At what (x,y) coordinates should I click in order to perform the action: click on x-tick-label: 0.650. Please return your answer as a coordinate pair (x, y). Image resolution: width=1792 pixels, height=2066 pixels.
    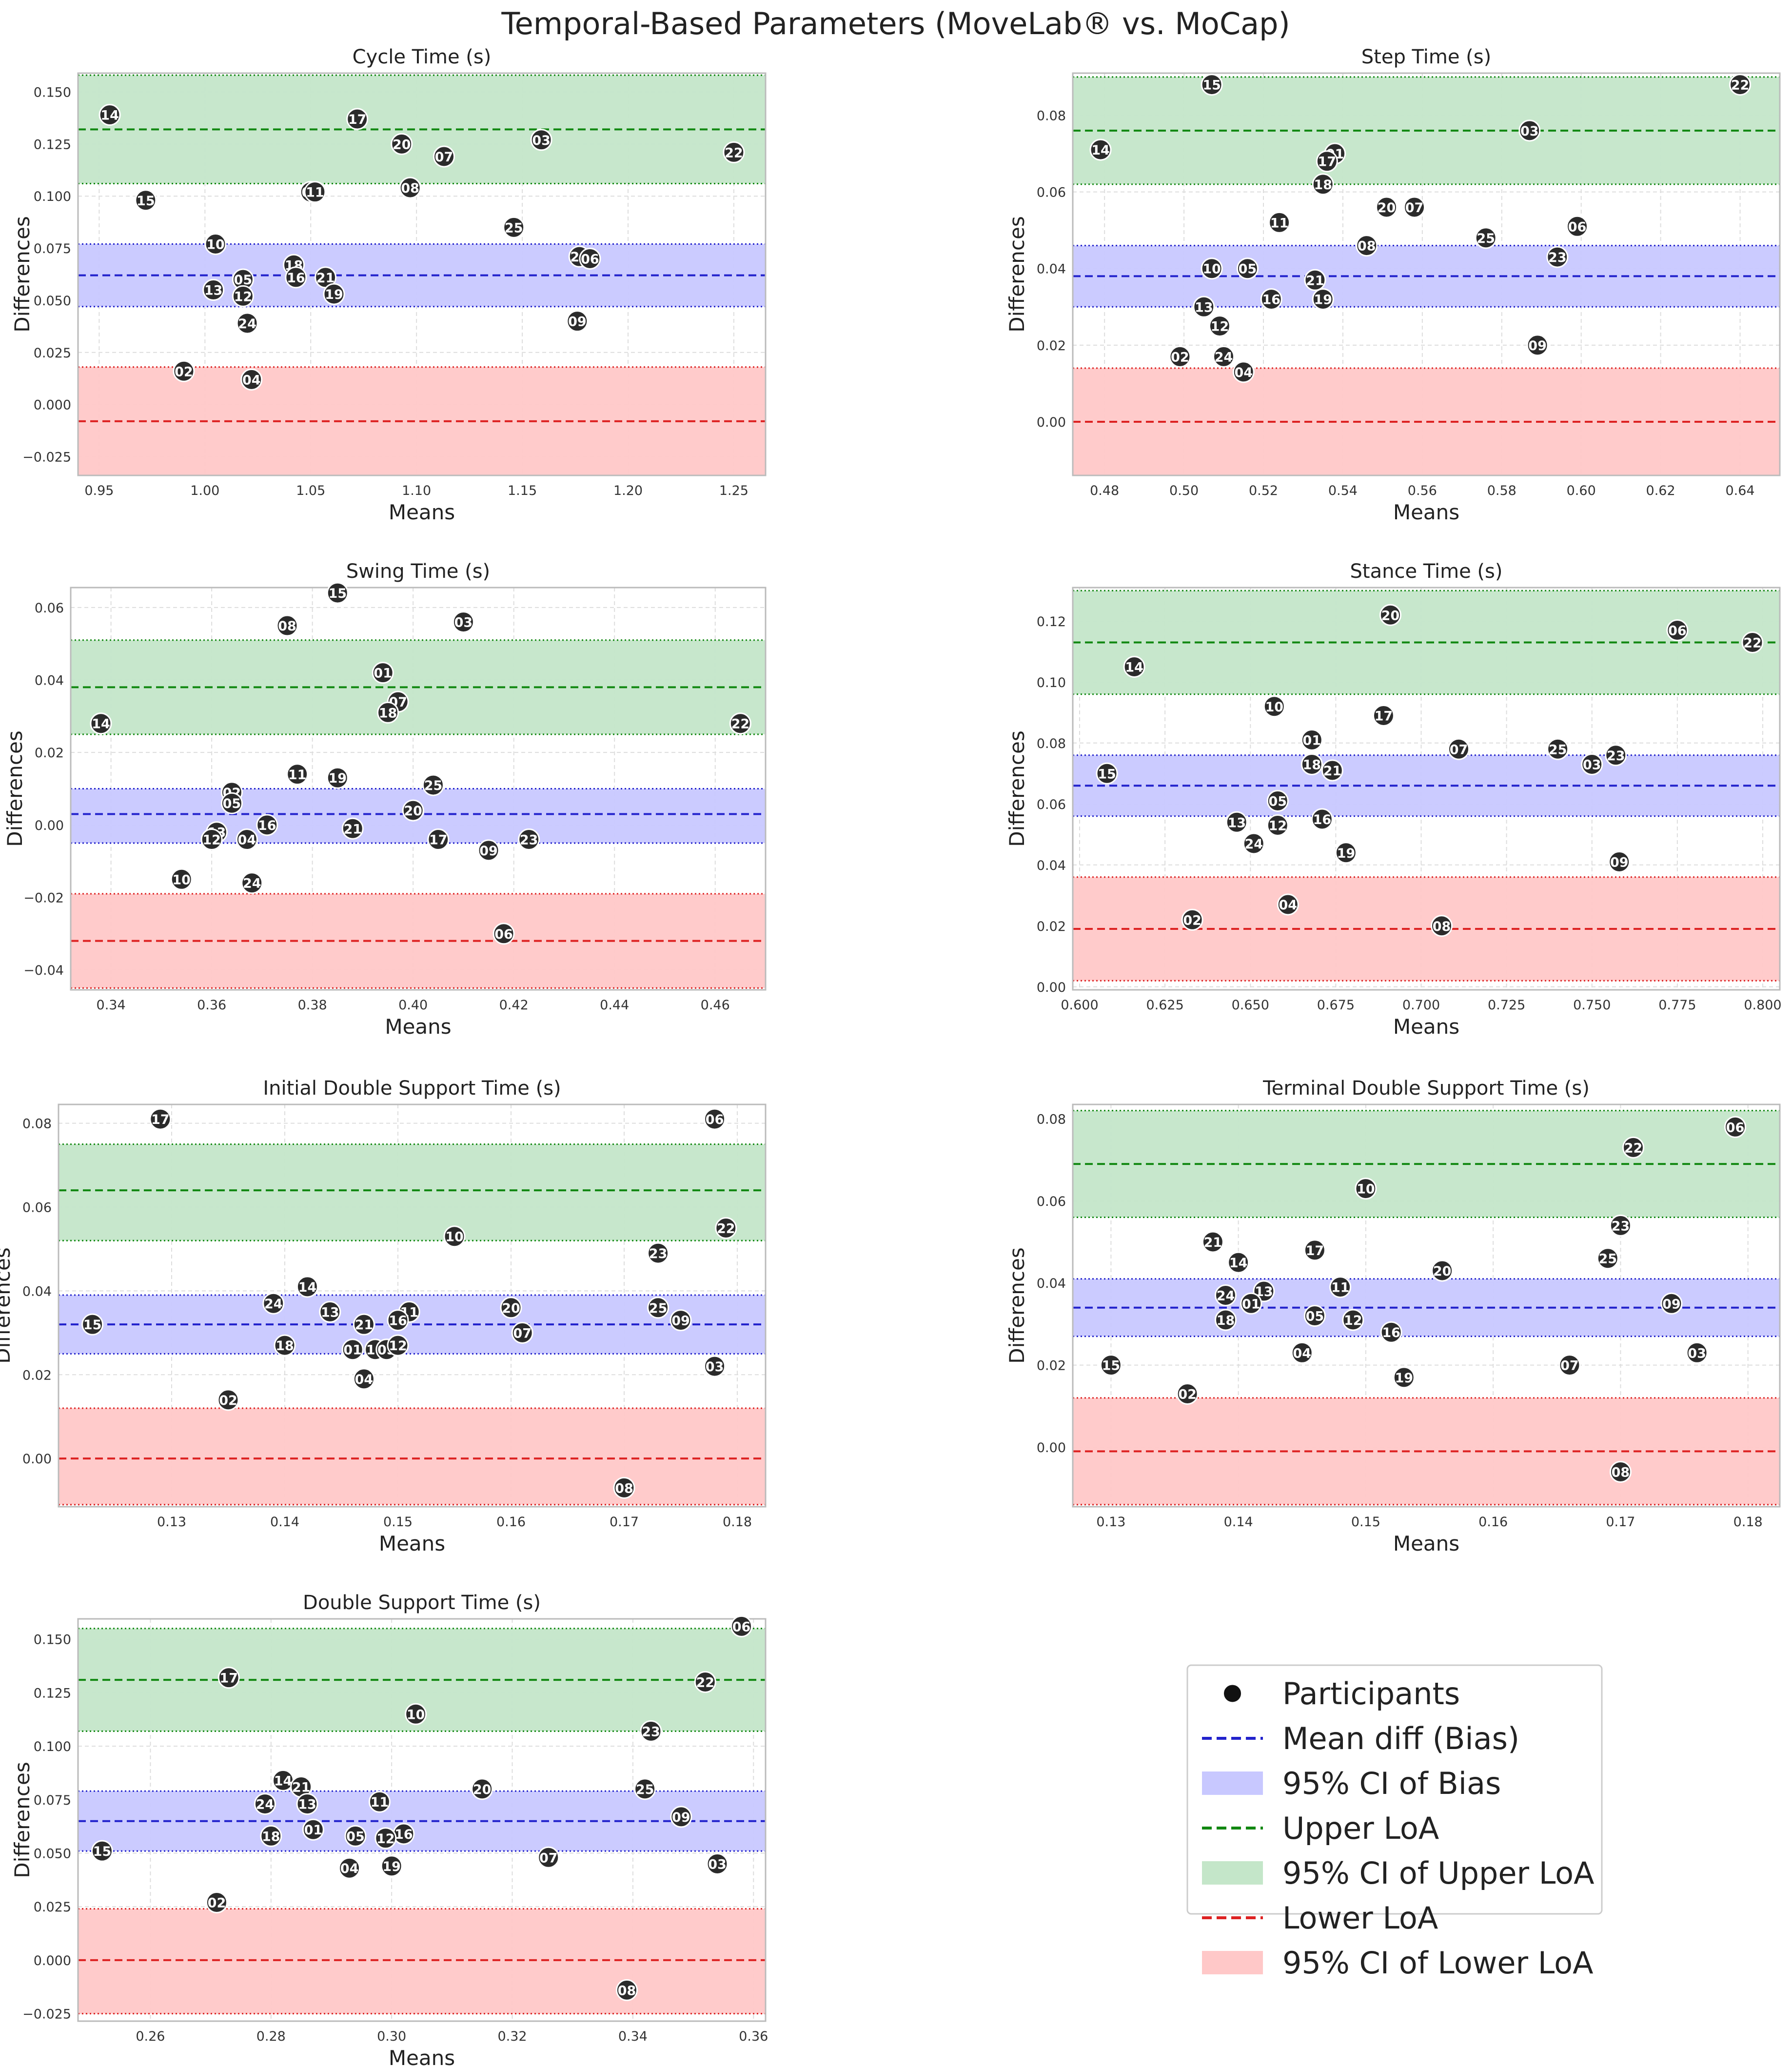
    Looking at the image, I should click on (1250, 1005).